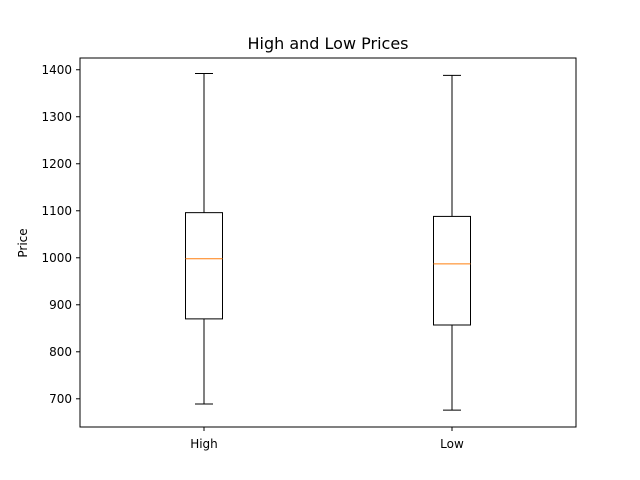 This screenshot has height=480, width=640. I want to click on x-tick-label-high: High, so click(204, 444).